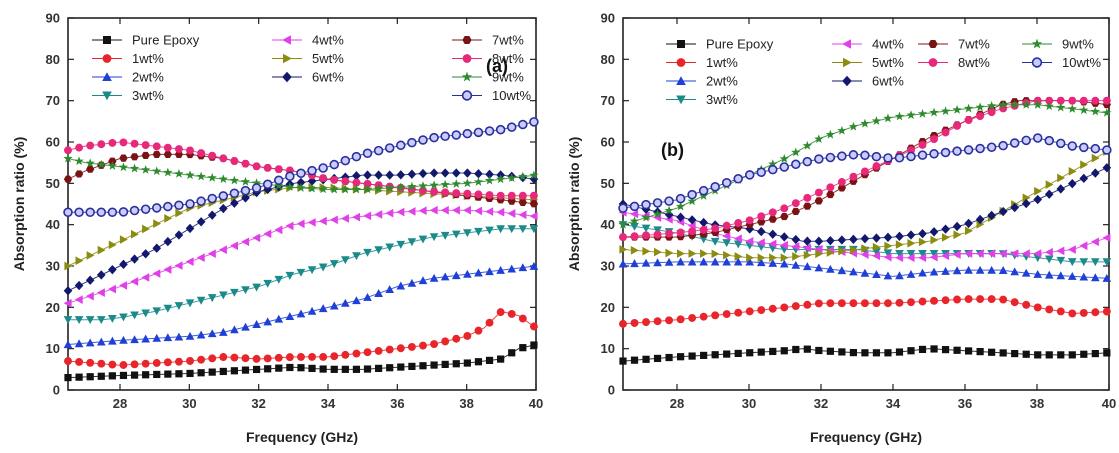  Describe the element at coordinates (864, 235) in the screenshot. I see `series-4wt-` at that location.